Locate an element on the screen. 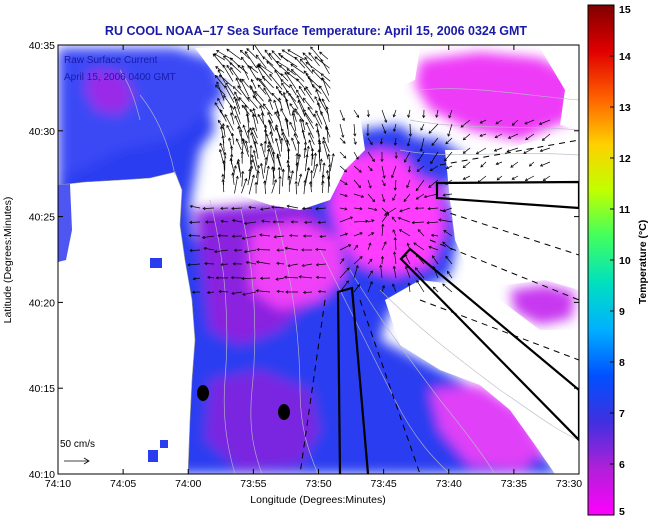 The width and height of the screenshot is (651, 519). colorbar-tick-label: 15 is located at coordinates (625, 10).